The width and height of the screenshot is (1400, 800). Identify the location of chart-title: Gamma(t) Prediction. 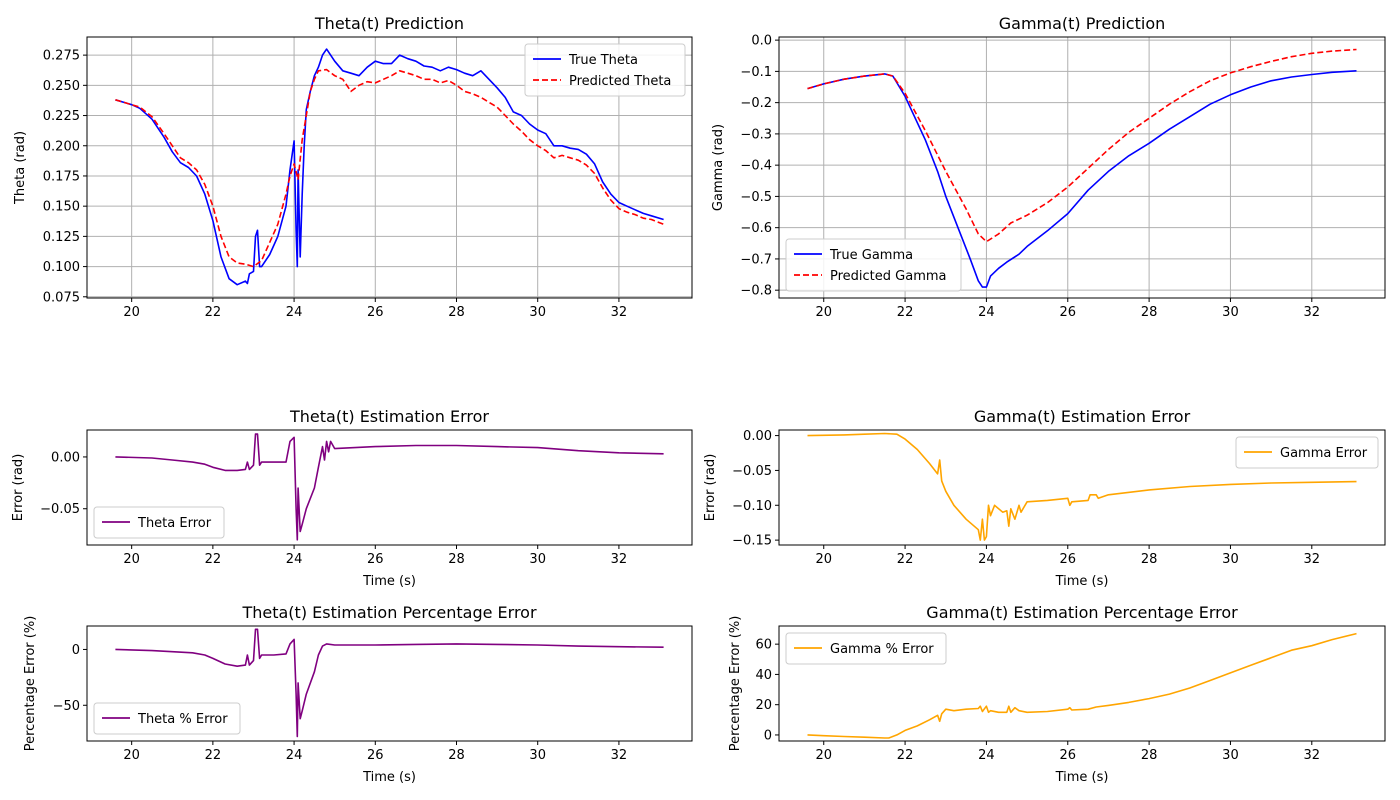
(1082, 23).